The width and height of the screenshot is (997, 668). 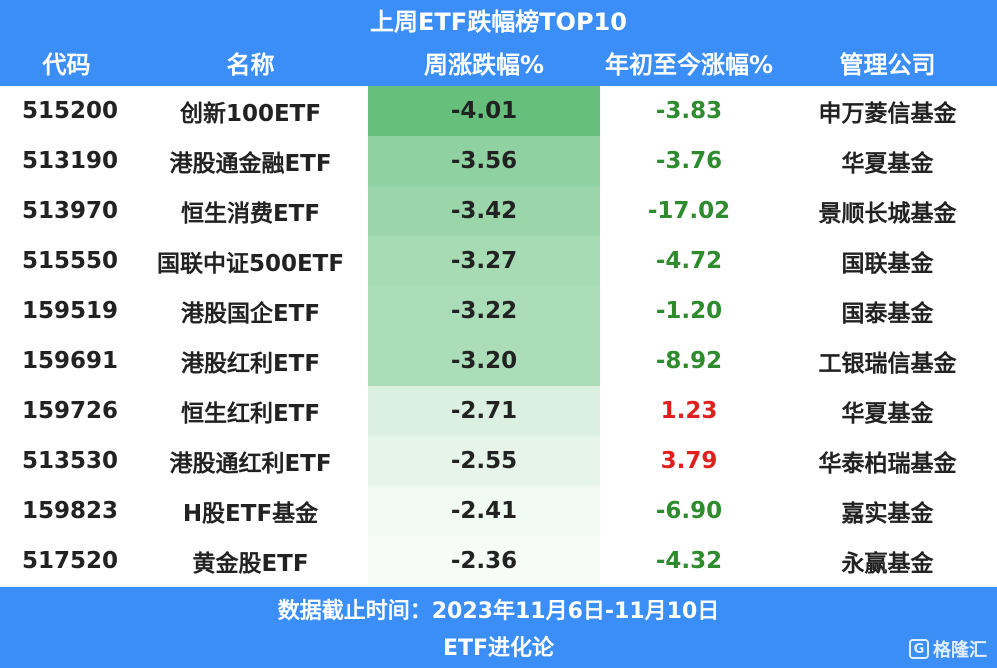 What do you see at coordinates (484, 111) in the screenshot?
I see `cell-weekly-change: -4.01` at bounding box center [484, 111].